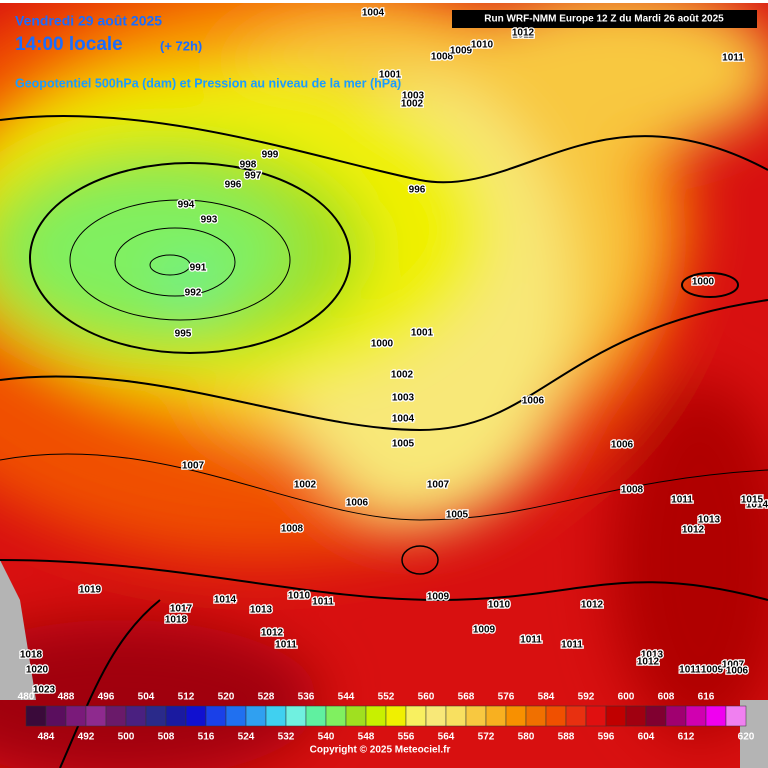  I want to click on legend-label: 576, so click(506, 697).